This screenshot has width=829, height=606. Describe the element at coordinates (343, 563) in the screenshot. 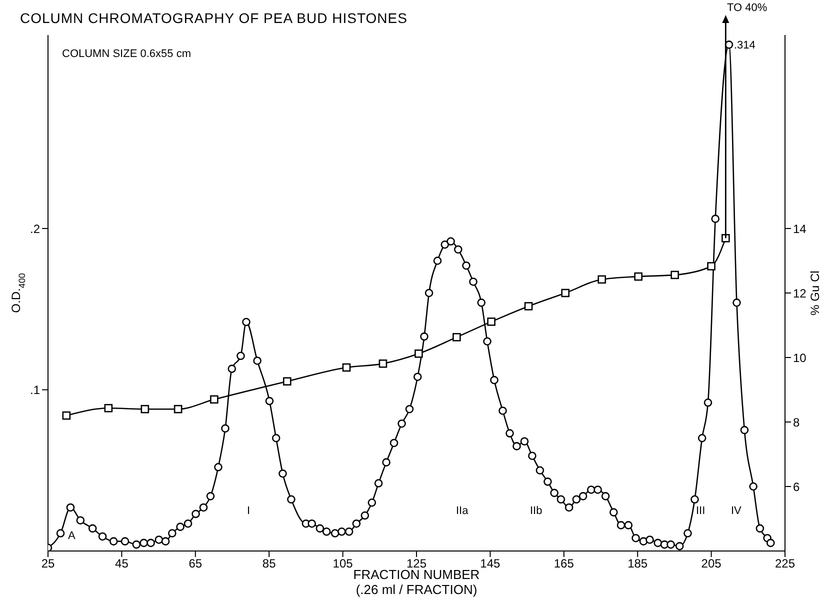

I see `x-tick-label: 105` at that location.